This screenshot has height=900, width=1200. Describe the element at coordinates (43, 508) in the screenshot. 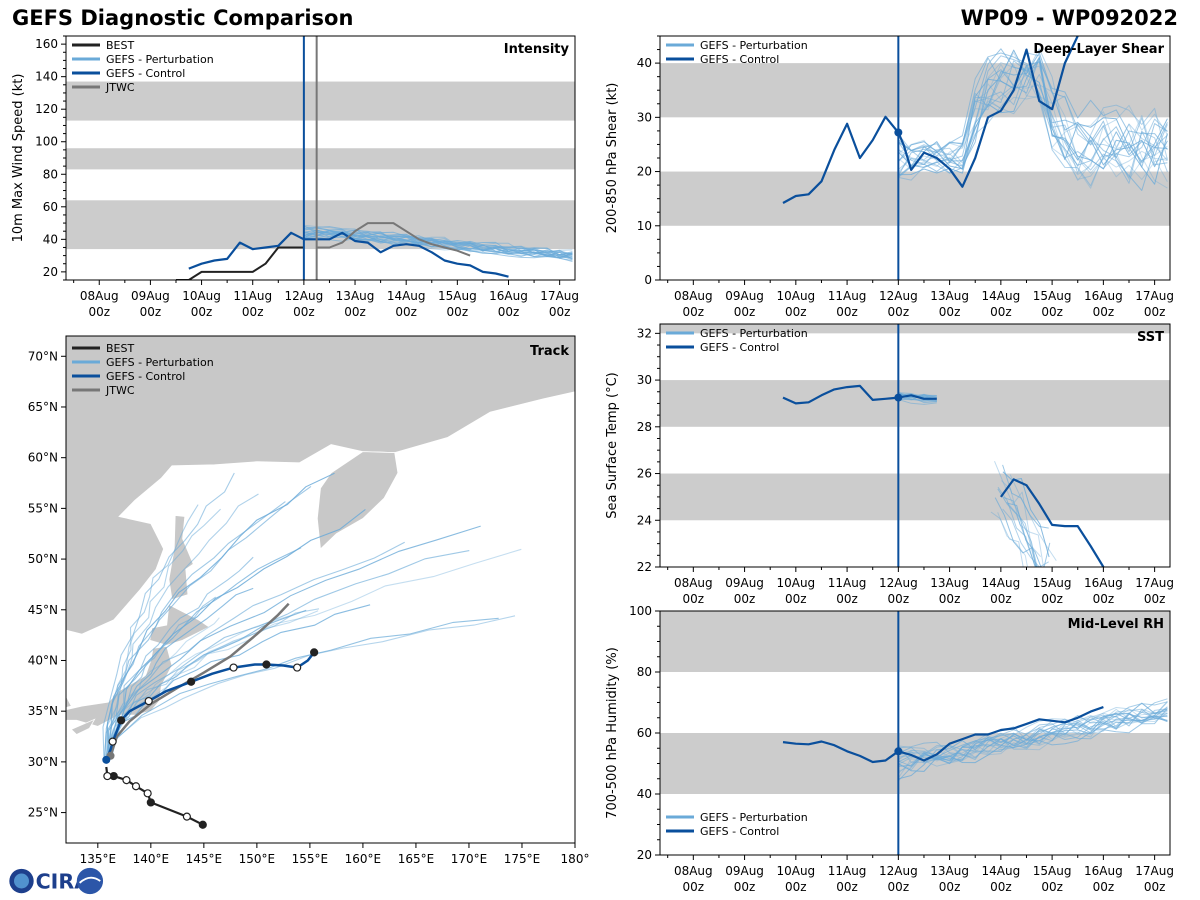

I see `track-ytick-label: 55°N` at that location.